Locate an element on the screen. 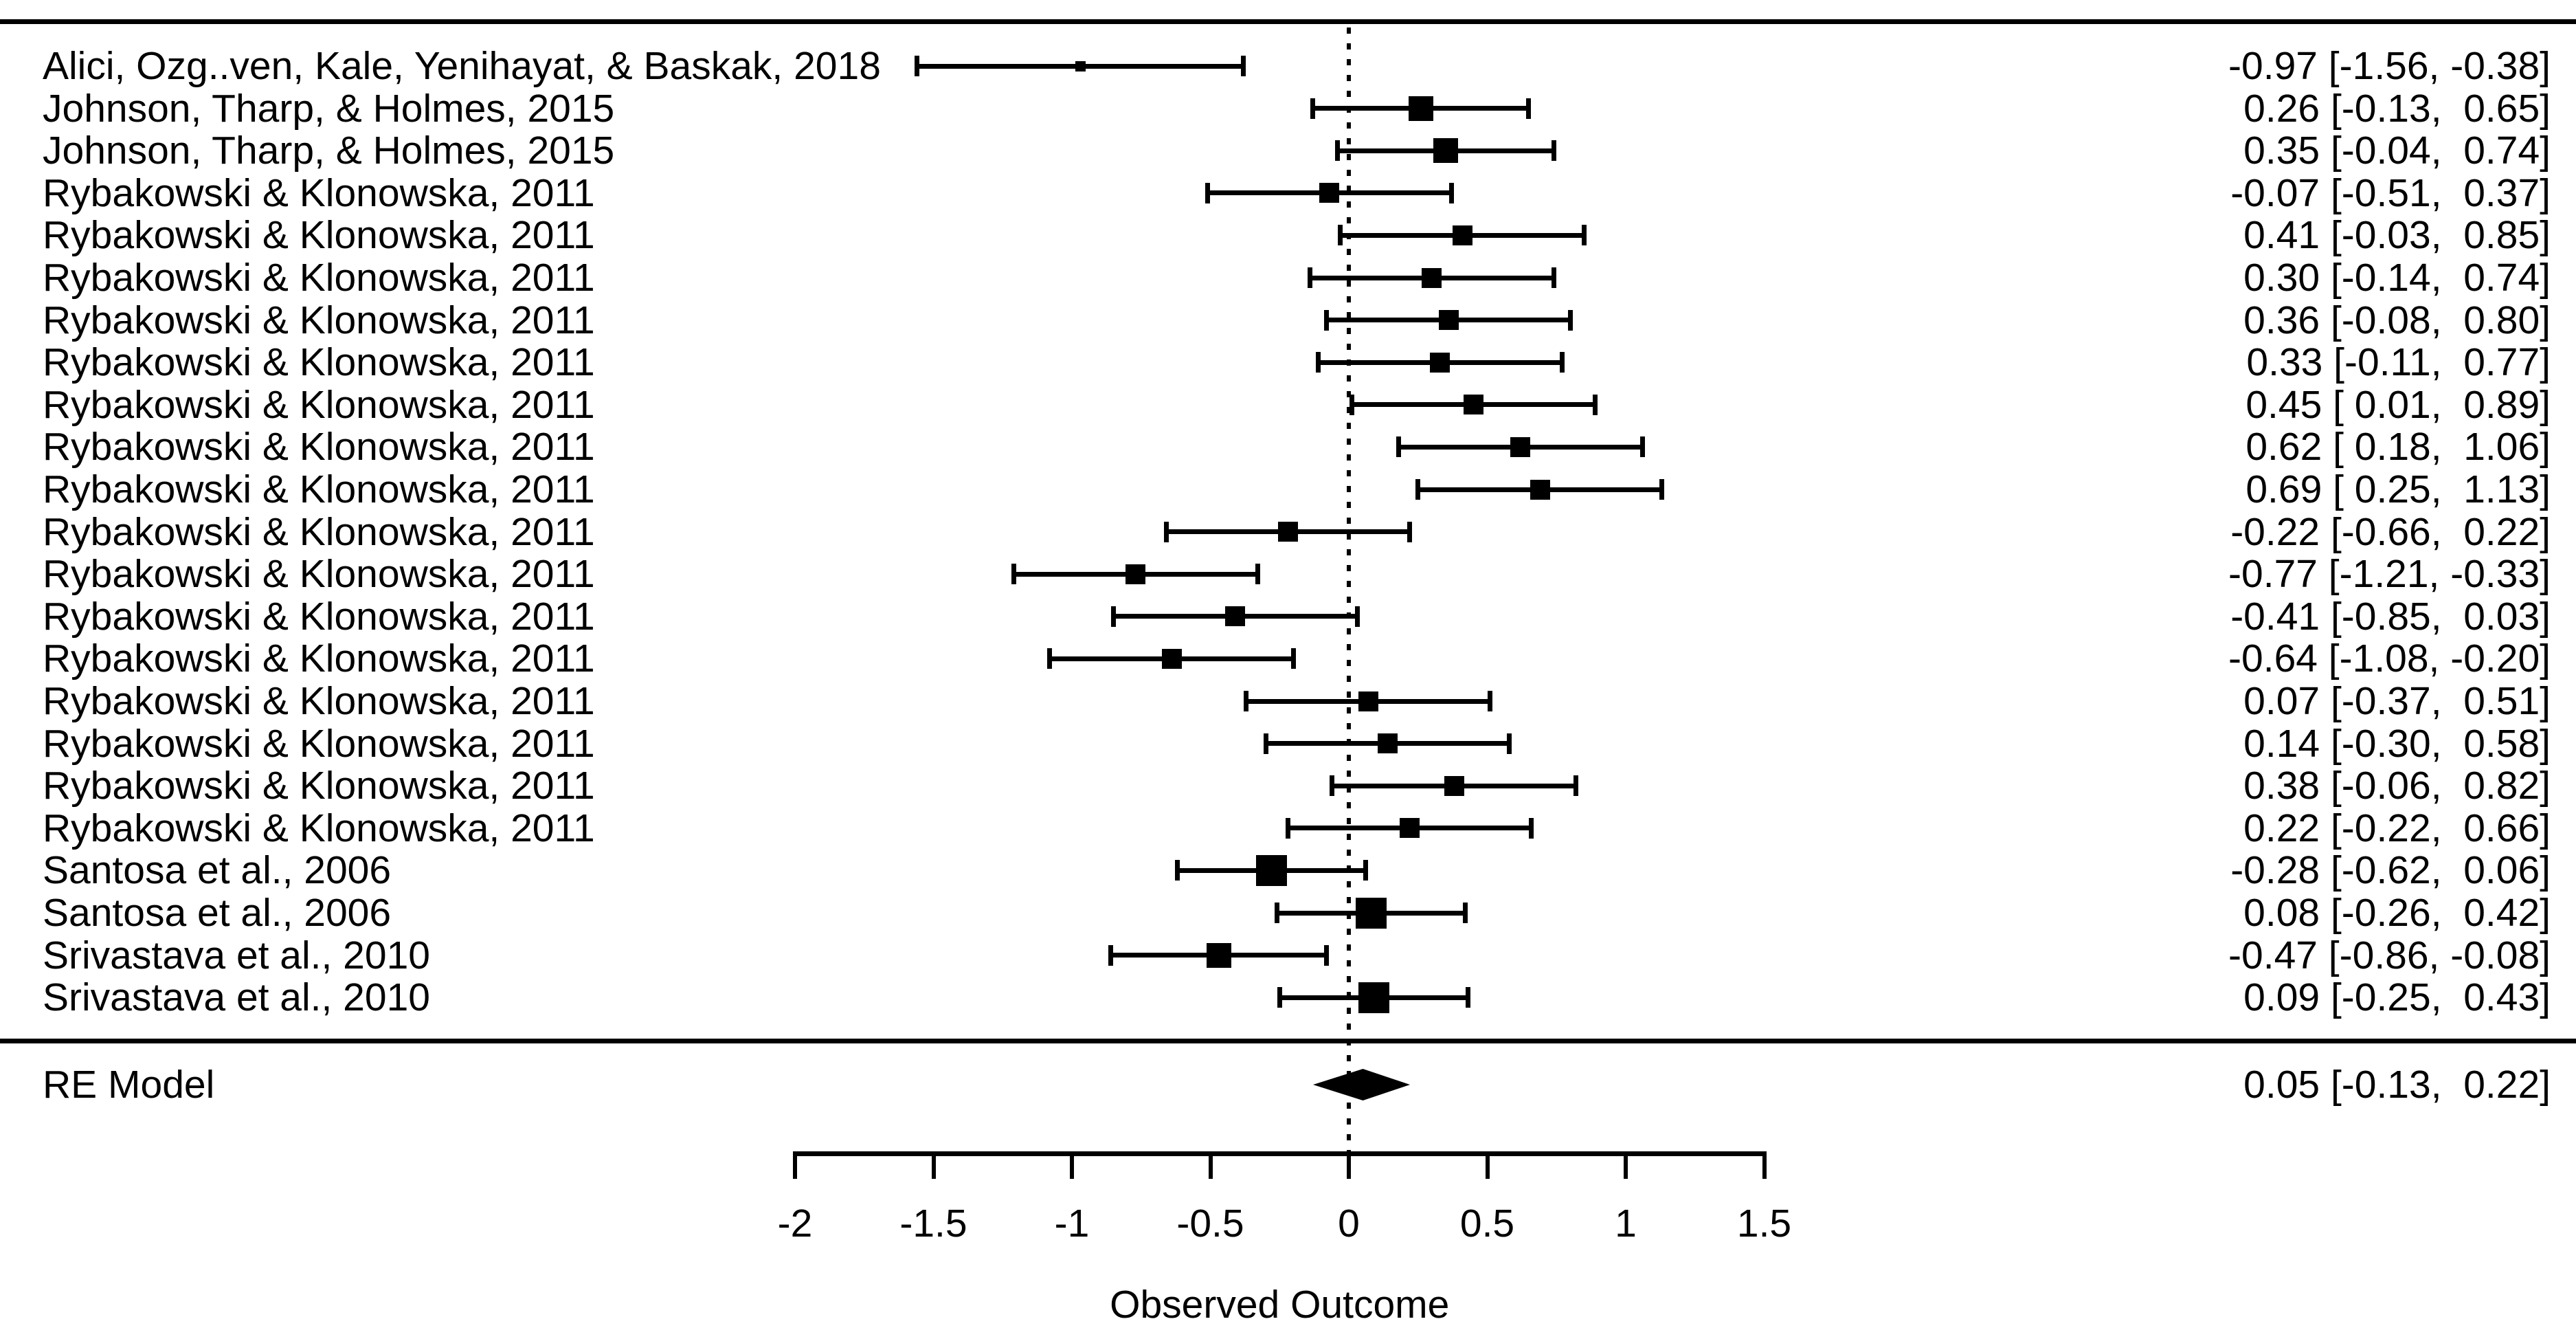 The width and height of the screenshot is (2576, 1328). summary-value: 0.05 [-0.13, 0.22] is located at coordinates (2397, 1085).